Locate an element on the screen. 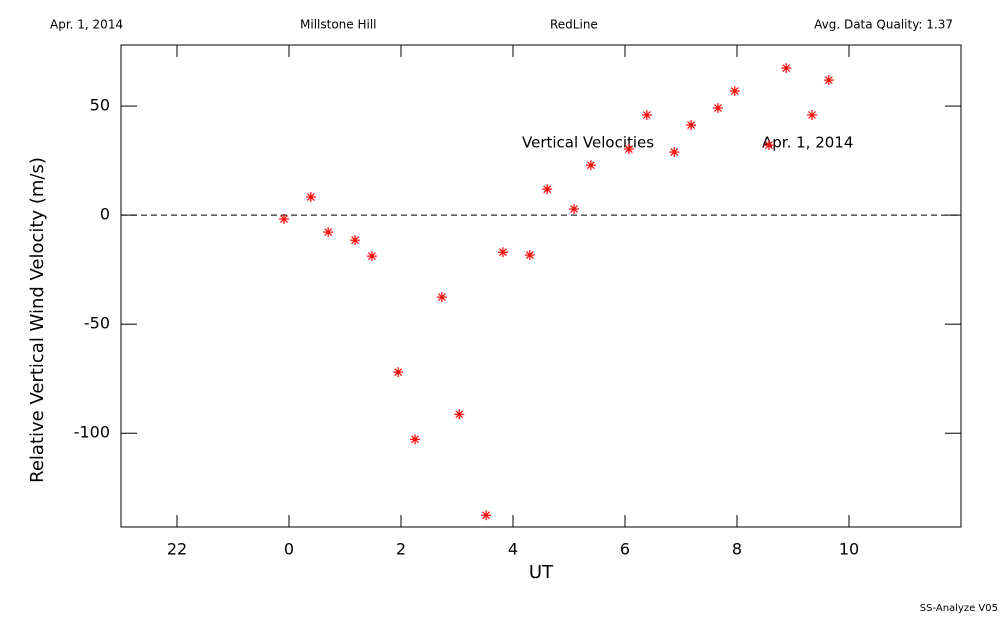 This screenshot has width=1000, height=625. x-tick-label: 22 is located at coordinates (177, 549).